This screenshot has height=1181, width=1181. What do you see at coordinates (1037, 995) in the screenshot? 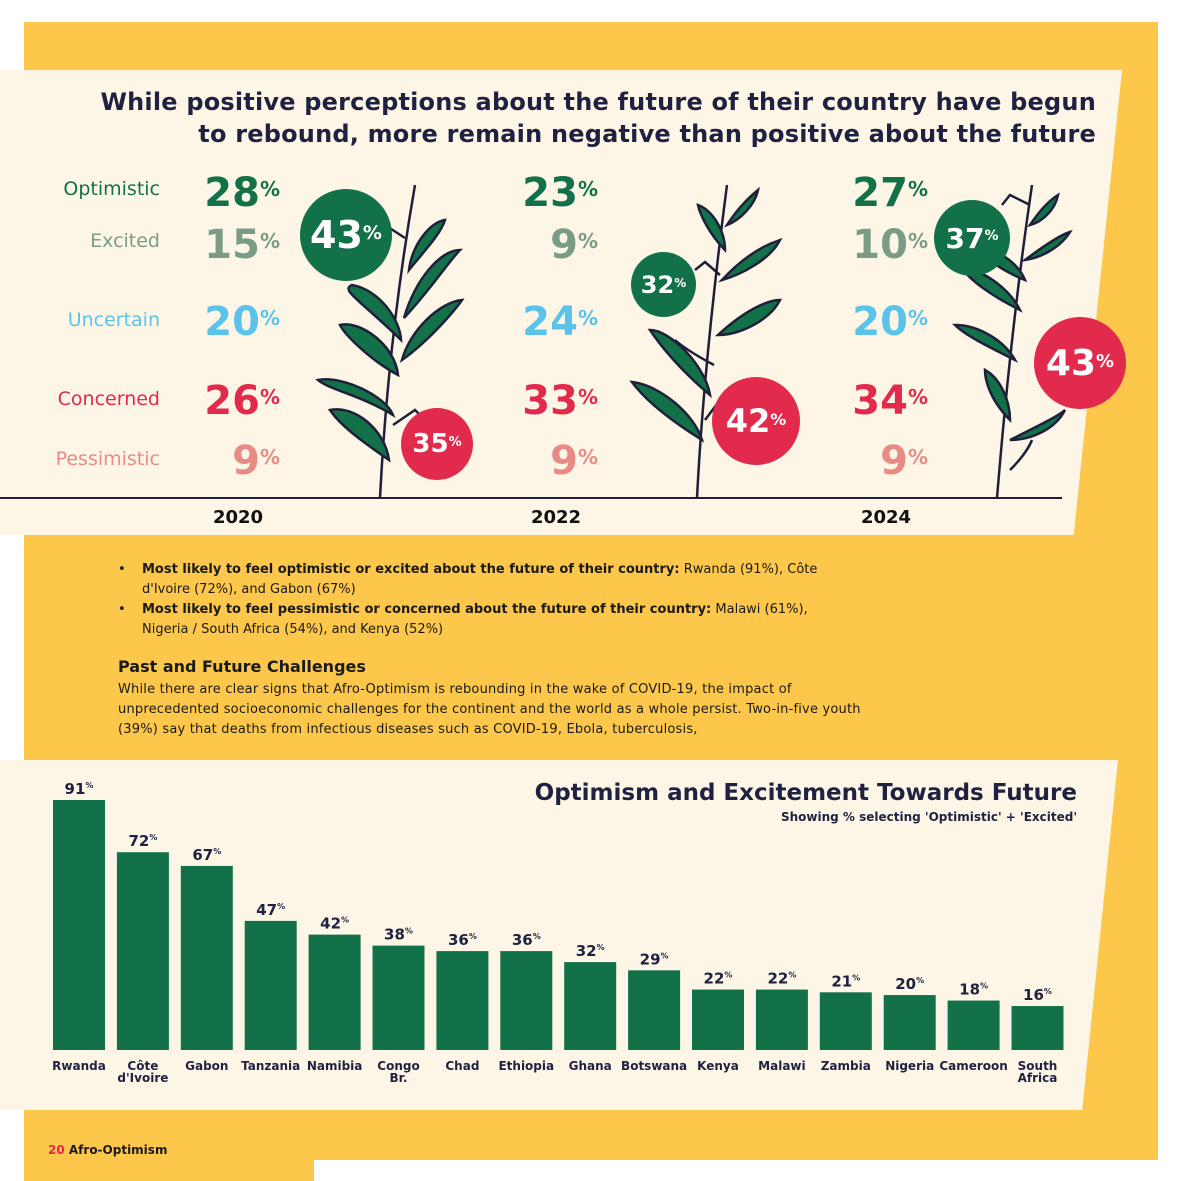
I see `bar-value-label: 16%` at bounding box center [1037, 995].